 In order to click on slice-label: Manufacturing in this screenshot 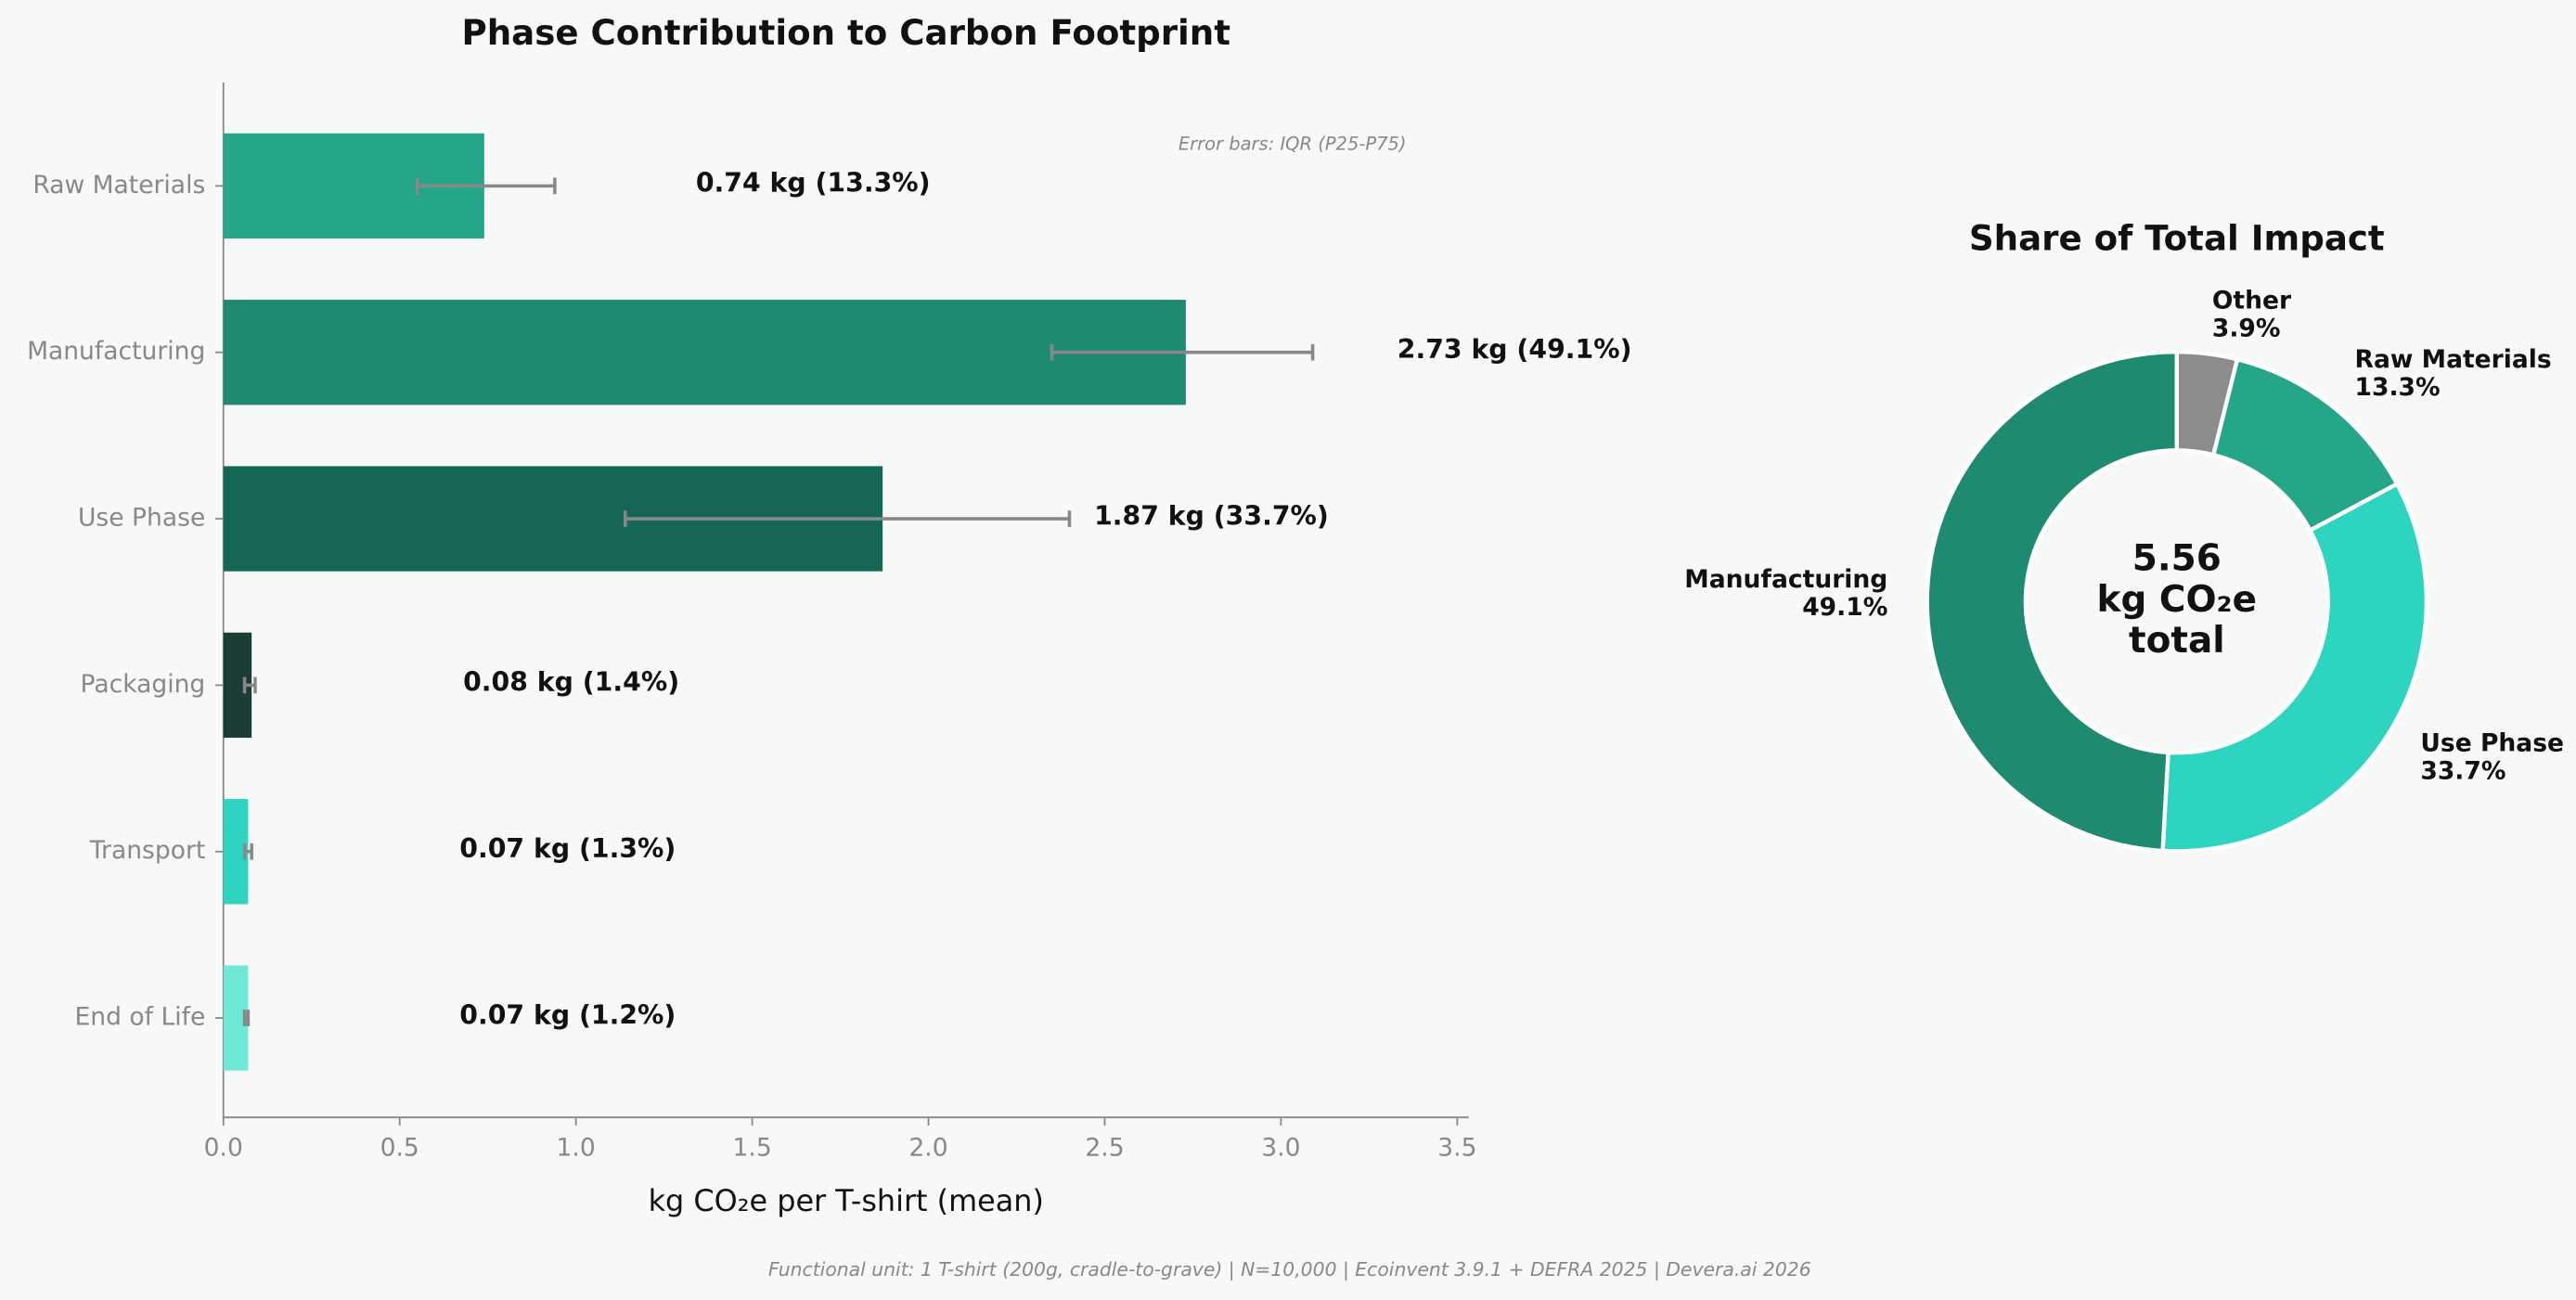, I will do `click(1785, 579)`.